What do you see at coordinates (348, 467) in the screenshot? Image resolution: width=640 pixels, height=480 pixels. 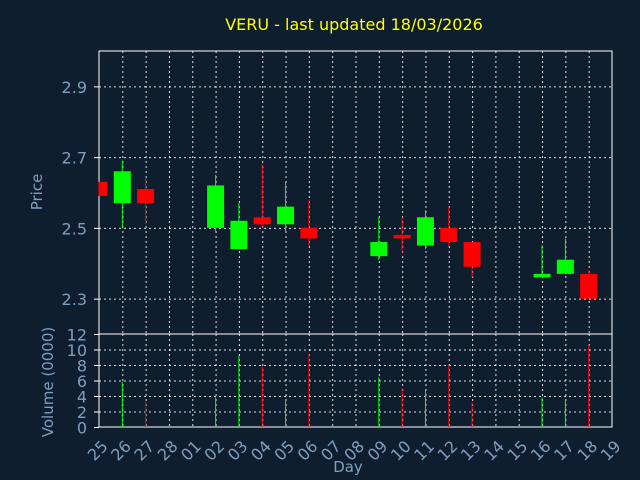 I see `x-axis-label: Day` at bounding box center [348, 467].